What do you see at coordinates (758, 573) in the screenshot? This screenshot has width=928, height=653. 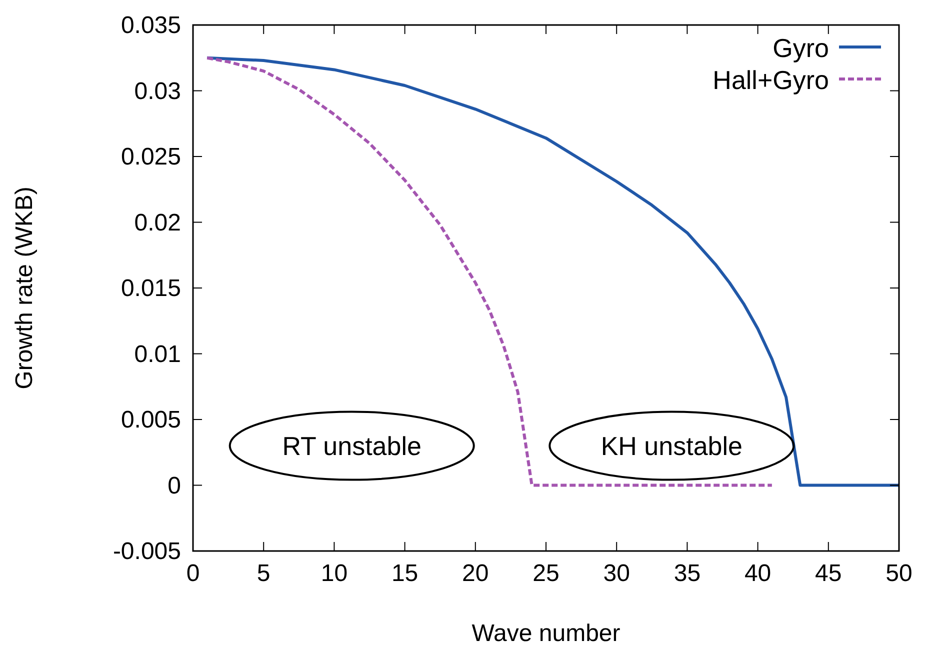 I see `x-tick-label: 40` at bounding box center [758, 573].